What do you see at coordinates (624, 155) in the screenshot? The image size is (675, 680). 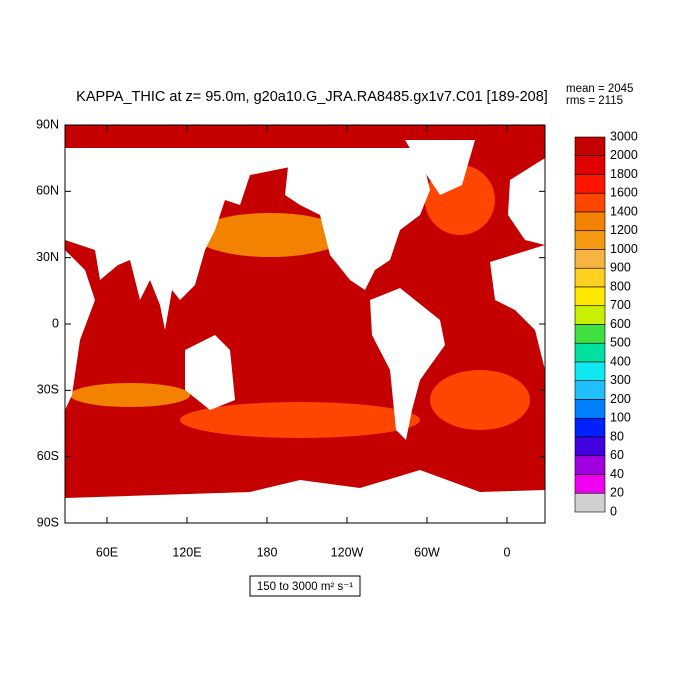 I see `colorbar-label: 2000` at bounding box center [624, 155].